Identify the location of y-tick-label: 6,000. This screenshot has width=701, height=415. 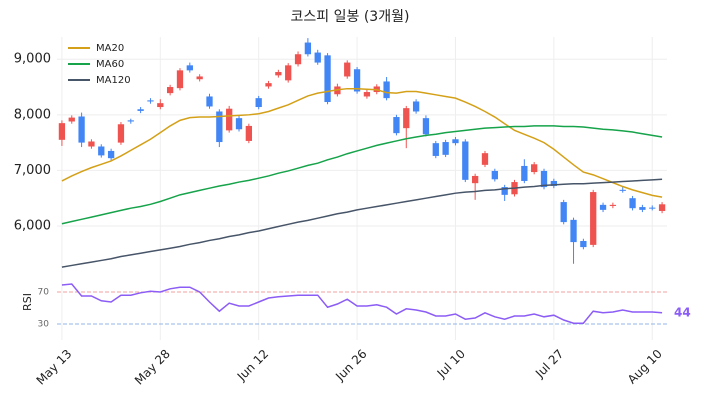
(32, 225).